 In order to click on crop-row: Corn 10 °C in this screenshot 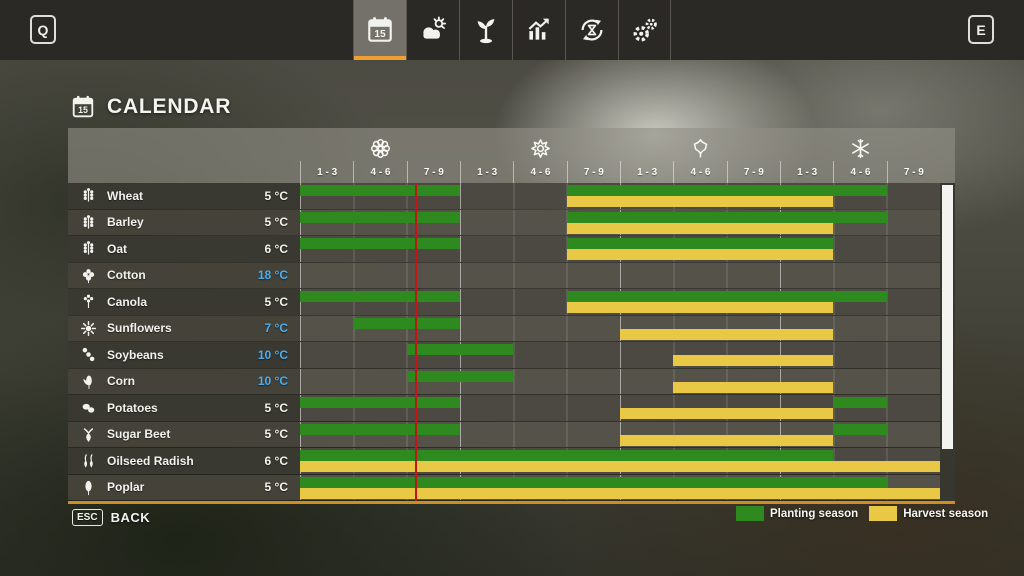, I will do `click(511, 381)`.